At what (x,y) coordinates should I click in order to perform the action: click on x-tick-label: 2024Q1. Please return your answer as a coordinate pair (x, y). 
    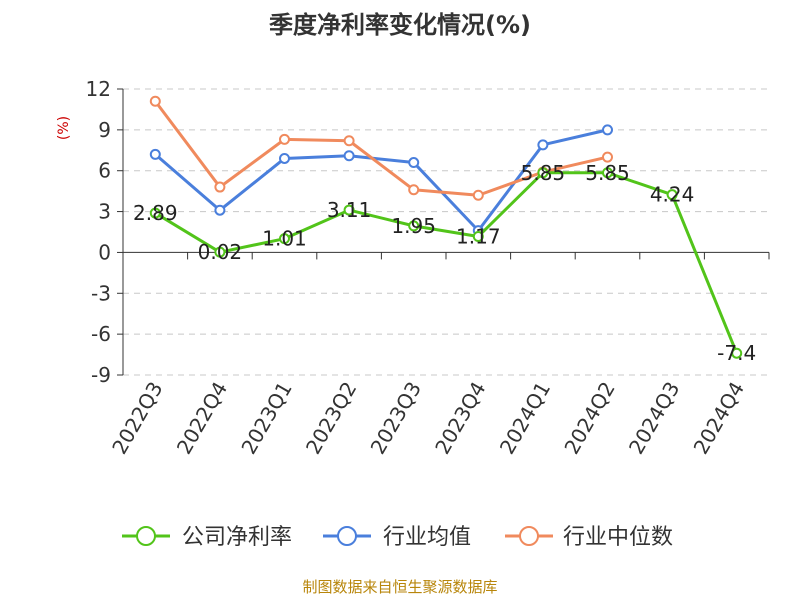
    Looking at the image, I should click on (525, 418).